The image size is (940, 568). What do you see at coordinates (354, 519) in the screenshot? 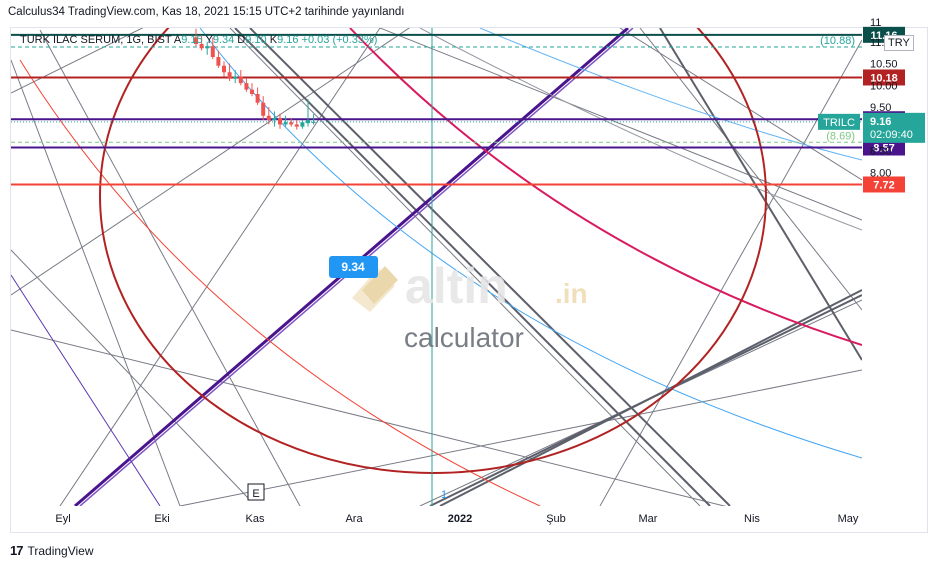
I see `x-tick-3: Ara` at bounding box center [354, 519].